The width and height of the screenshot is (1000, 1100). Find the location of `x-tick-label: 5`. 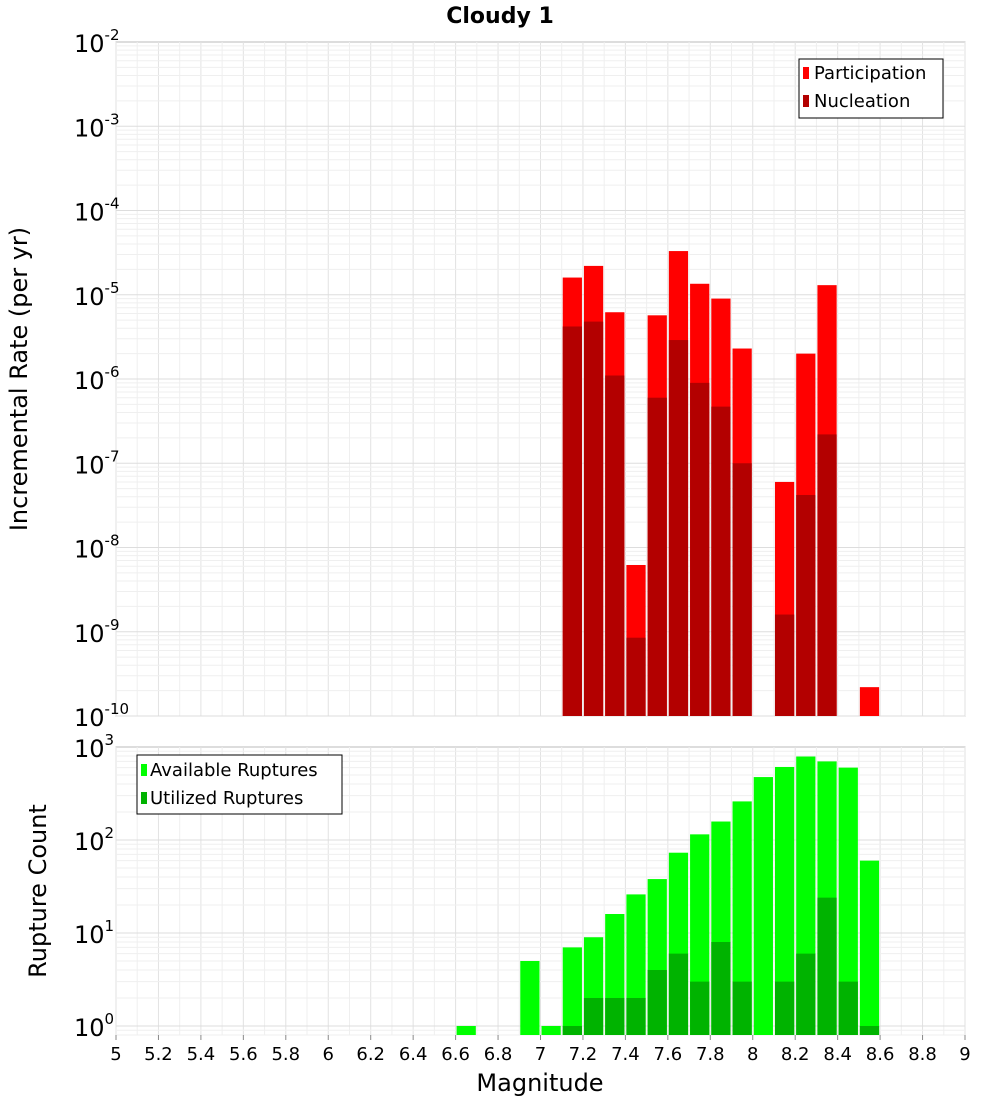

x-tick-label: 5 is located at coordinates (115, 1054).